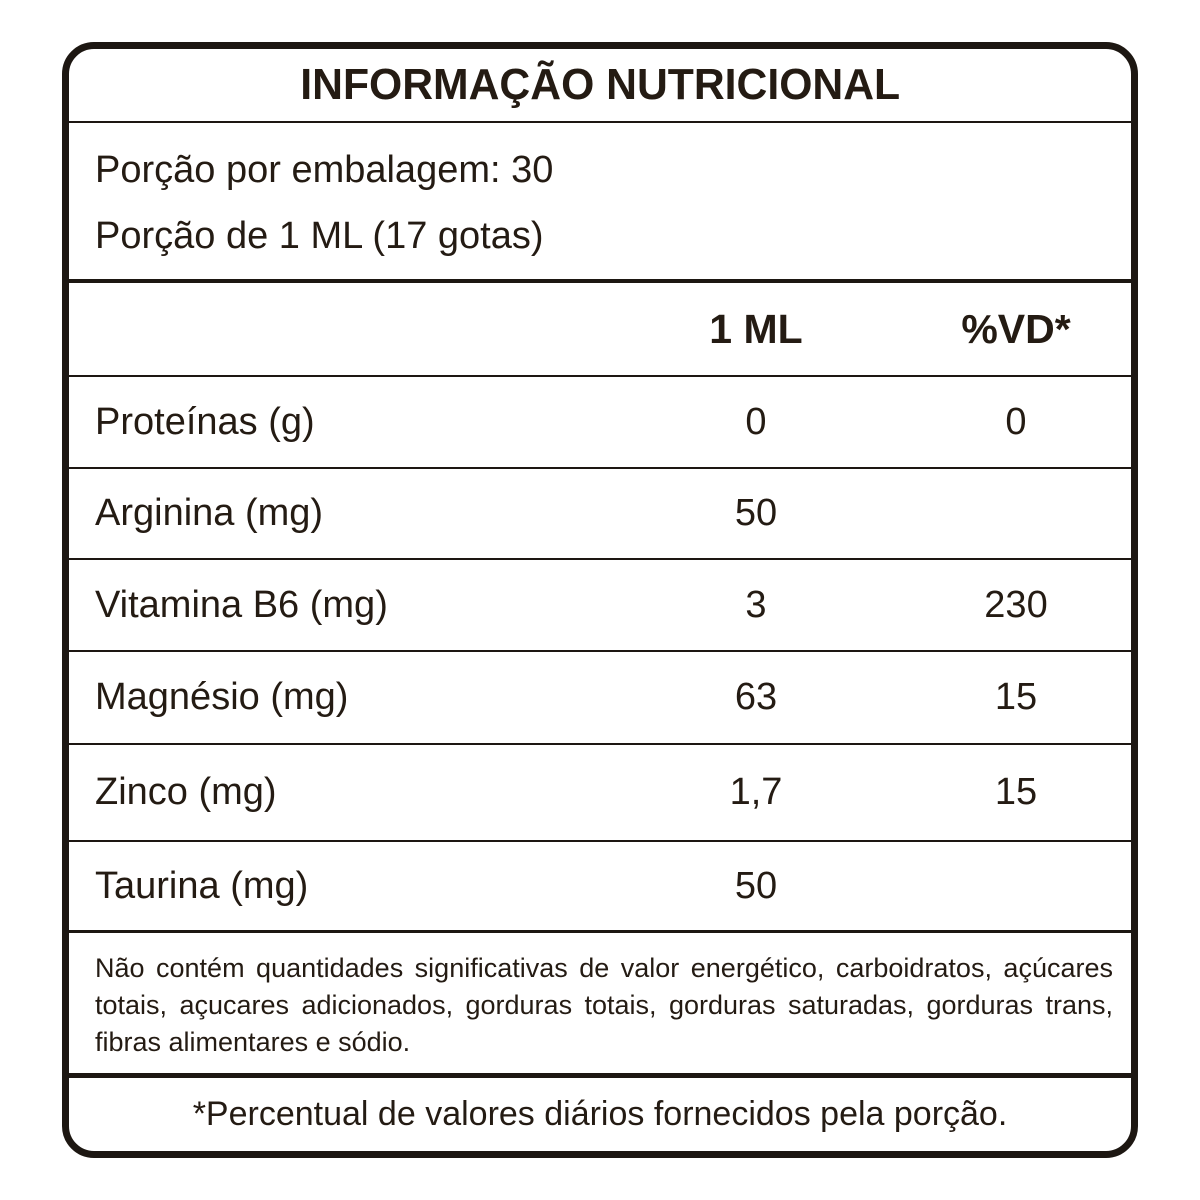 This screenshot has width=1200, height=1200. I want to click on nutrient-name: Zinco (mg), so click(186, 792).